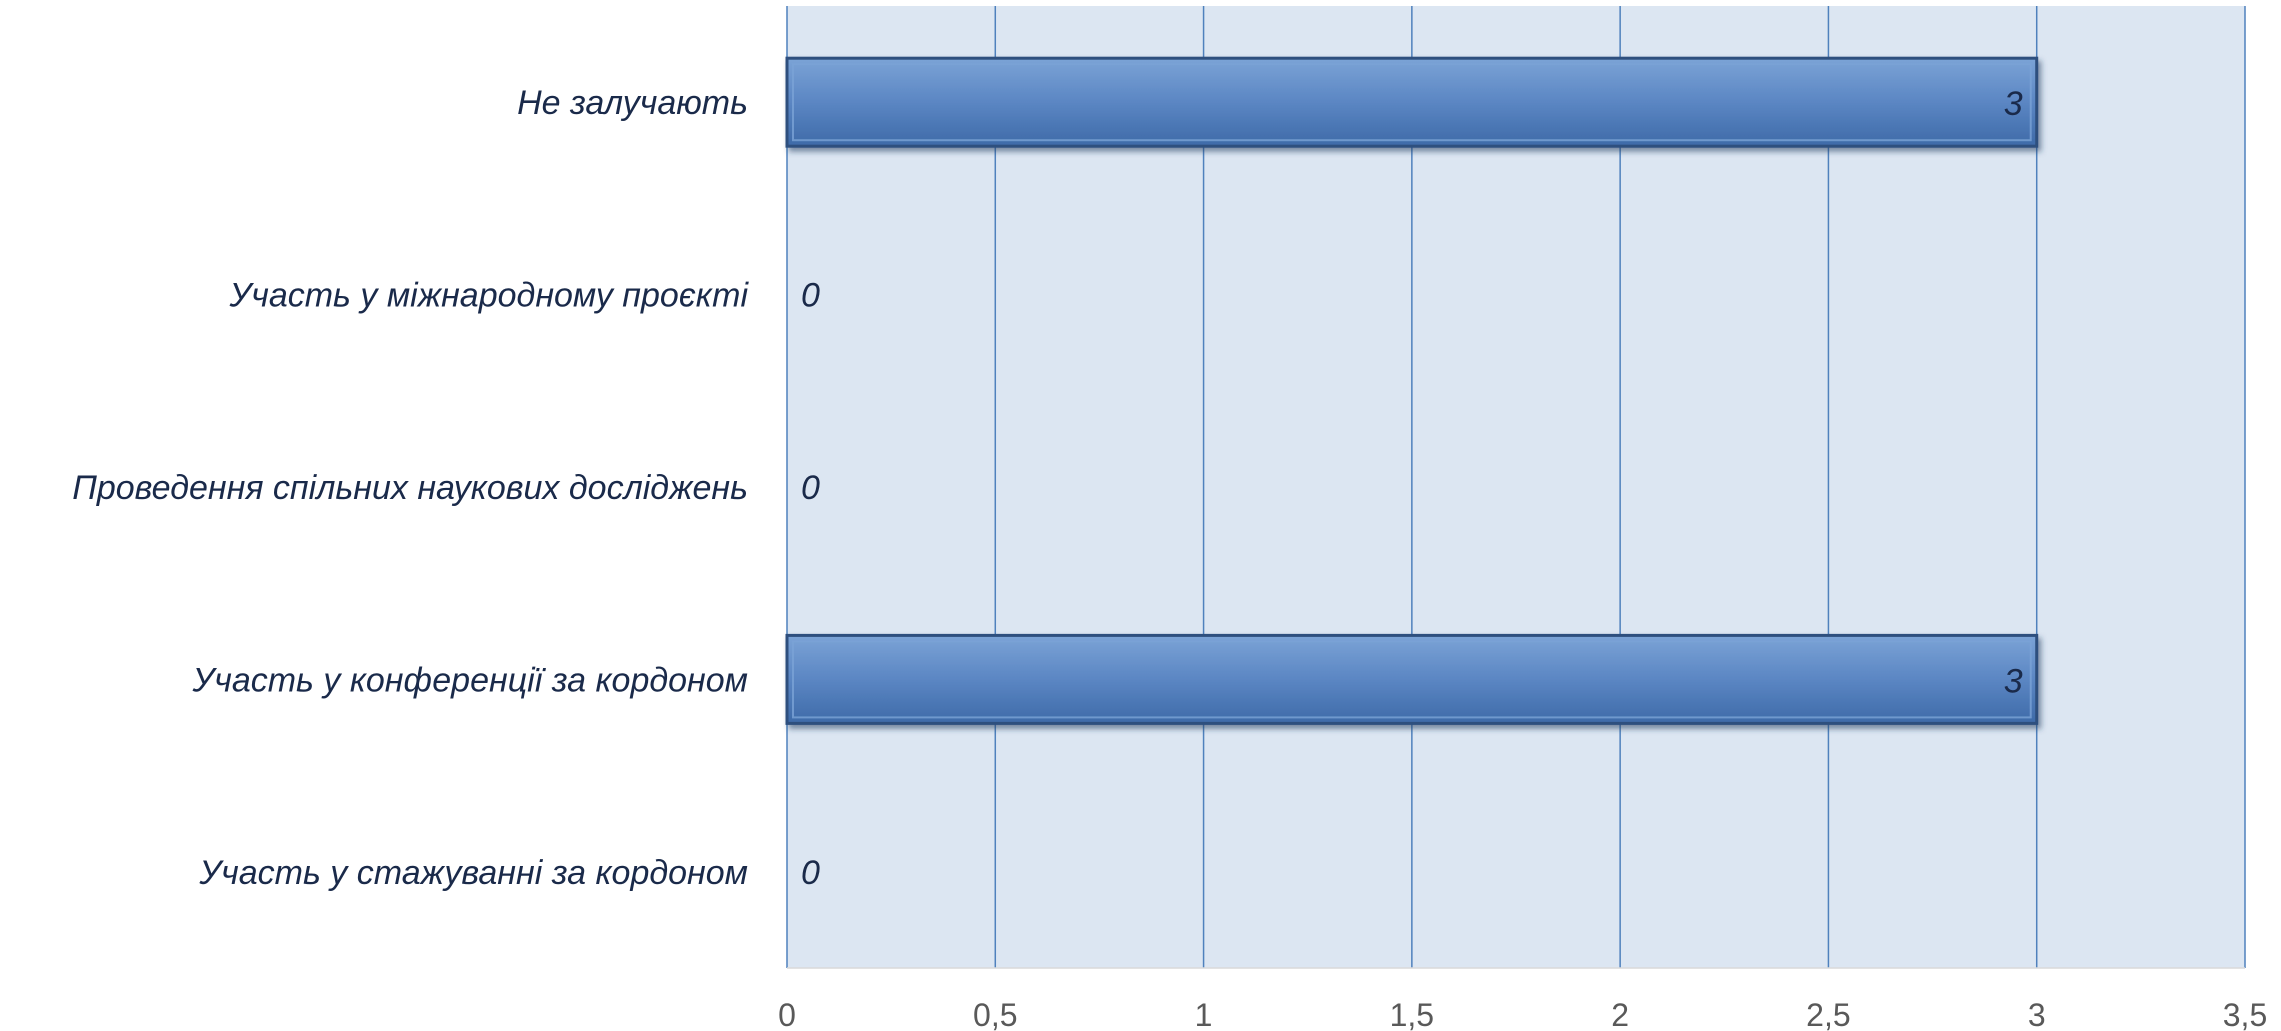 This screenshot has width=2281, height=1031. I want to click on x-tick-label: 2, so click(1620, 1014).